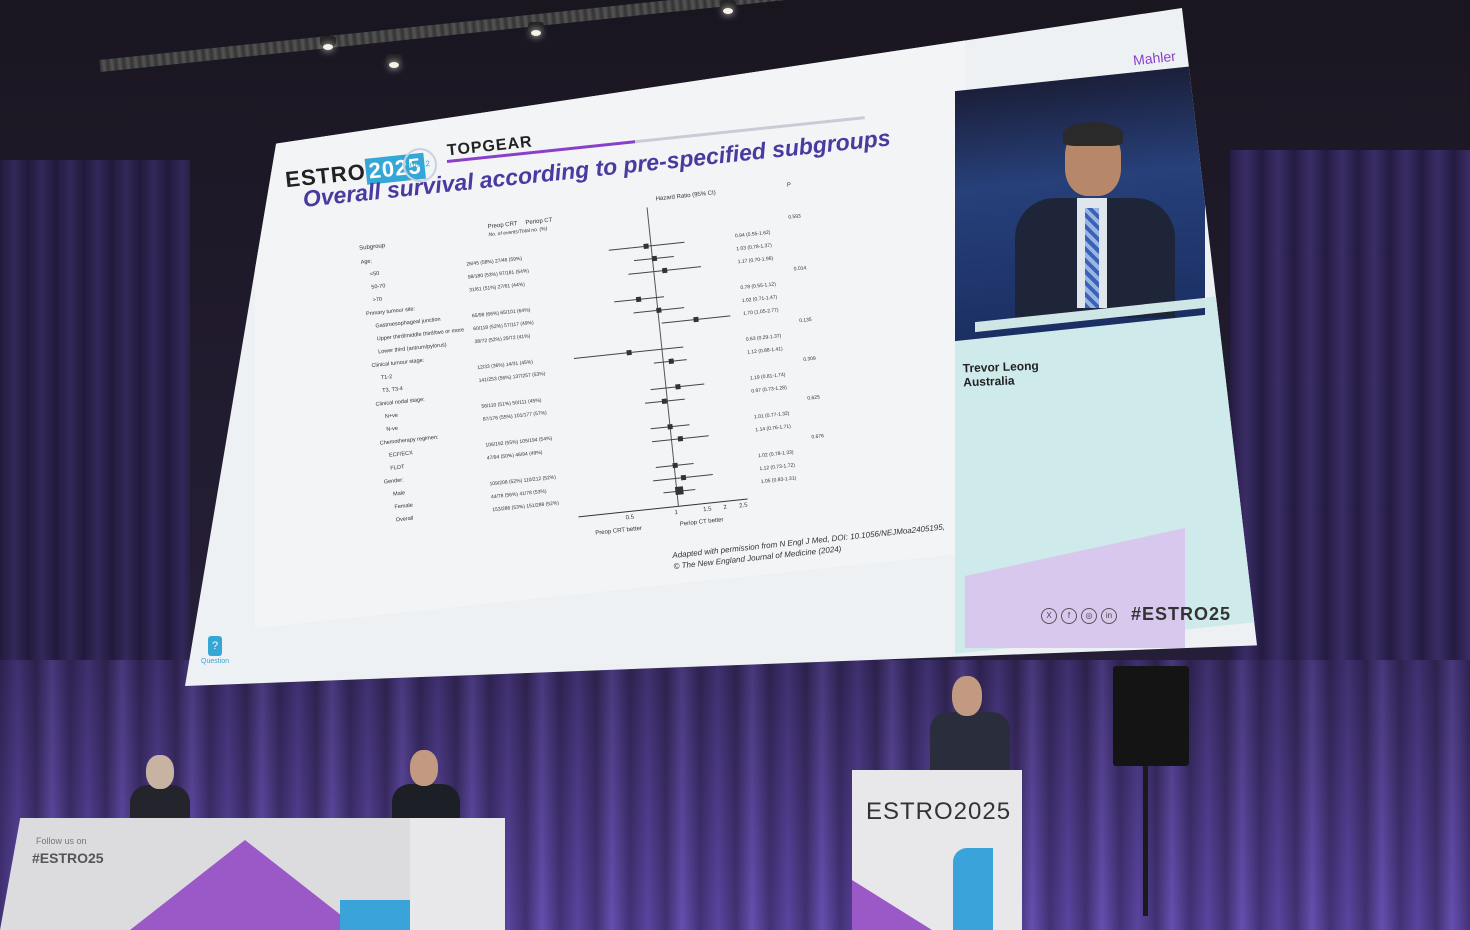  I want to click on forest-row-events: 141/253 (56%) 137/257 (53%), so click(512, 377).